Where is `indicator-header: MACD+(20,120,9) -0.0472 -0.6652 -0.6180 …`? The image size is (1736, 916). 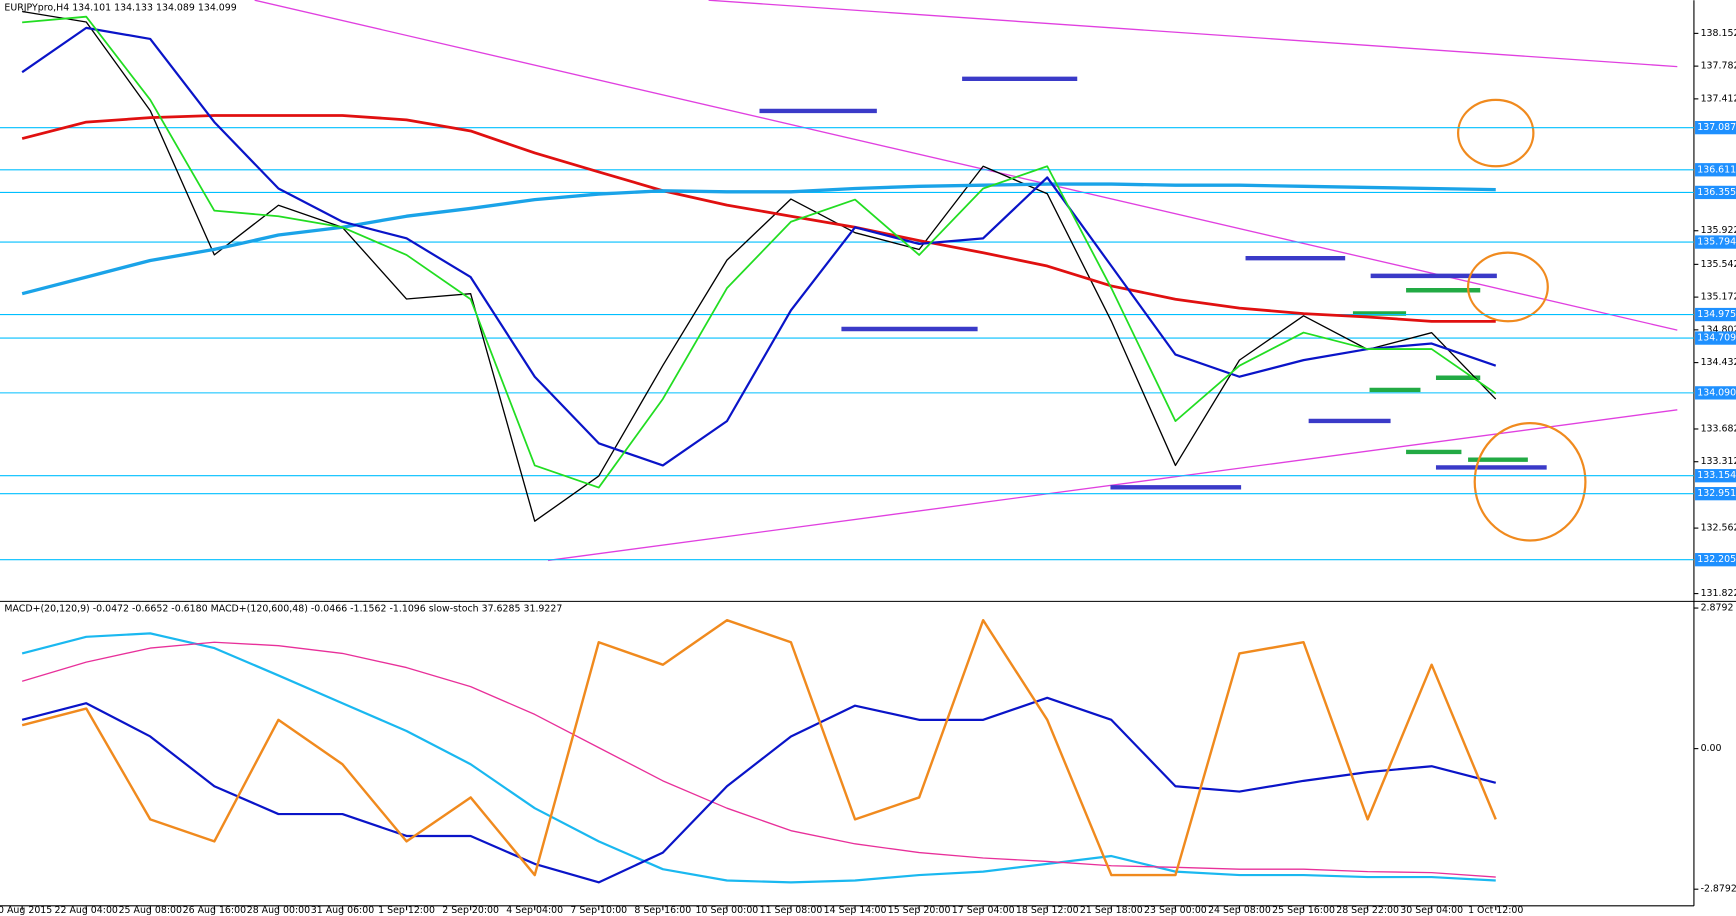 indicator-header: MACD+(20,120,9) -0.0472 -0.6652 -0.6180 … is located at coordinates (283, 609).